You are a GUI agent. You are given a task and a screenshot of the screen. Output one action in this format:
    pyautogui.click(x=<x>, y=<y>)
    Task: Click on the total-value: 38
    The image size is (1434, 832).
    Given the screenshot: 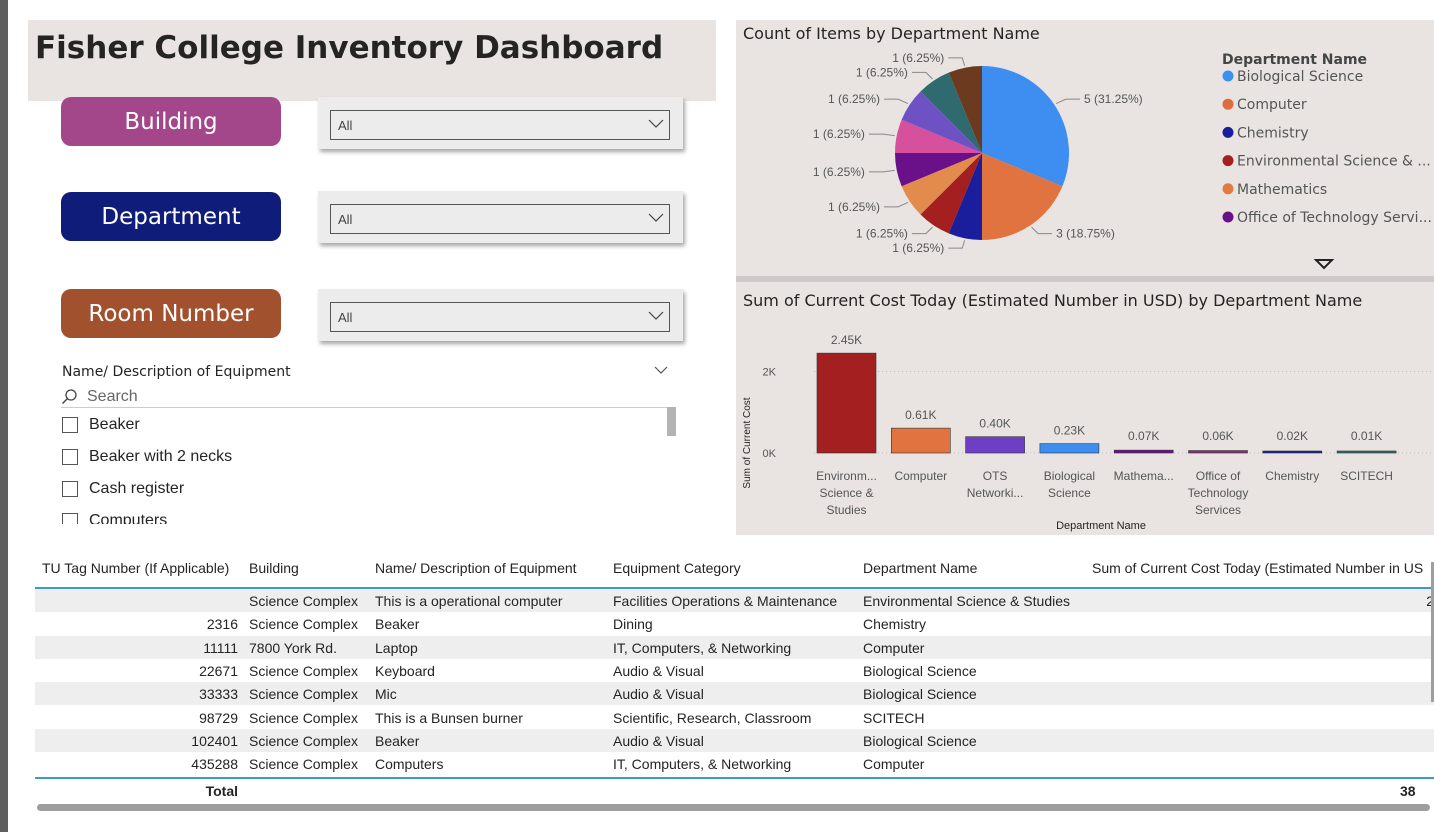 What is the action you would take?
    pyautogui.click(x=1408, y=791)
    